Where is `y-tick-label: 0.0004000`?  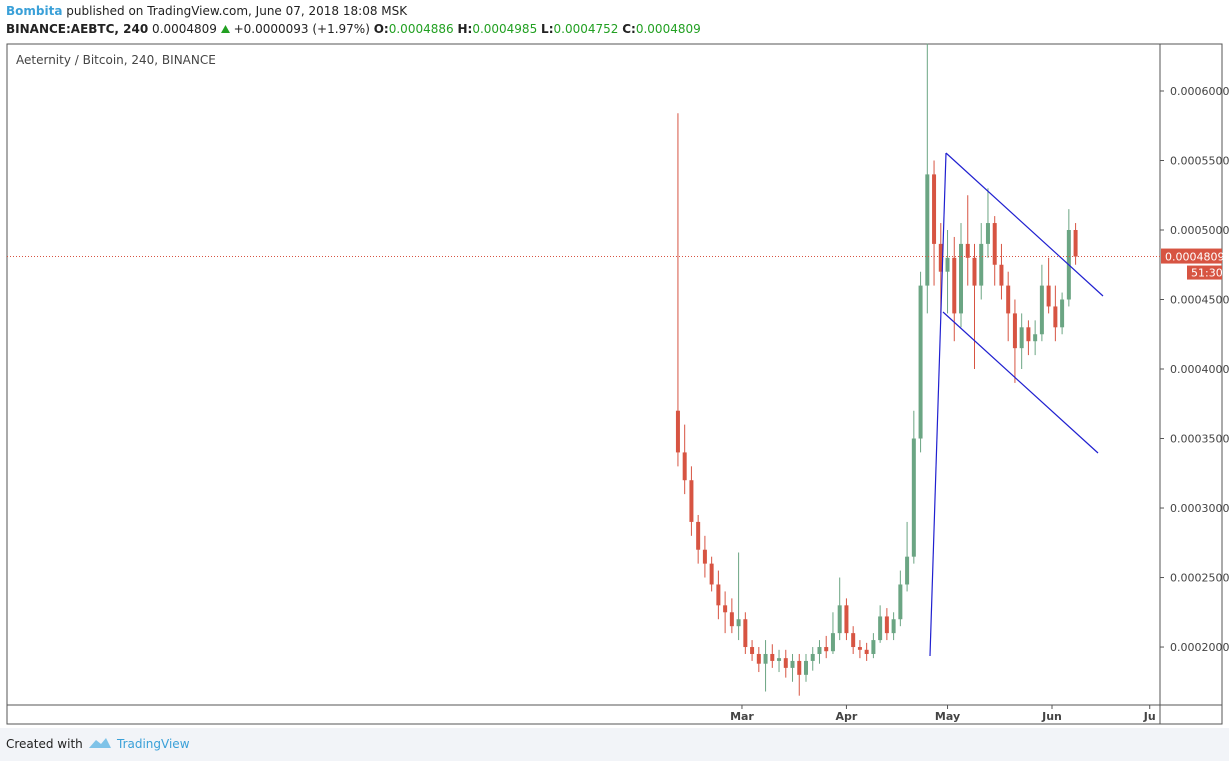 y-tick-label: 0.0004000 is located at coordinates (1199, 369).